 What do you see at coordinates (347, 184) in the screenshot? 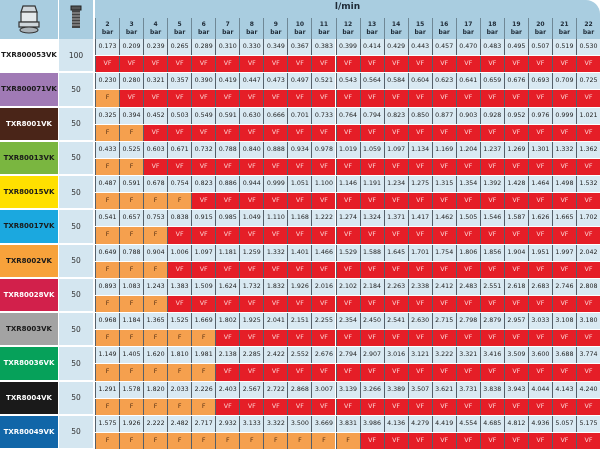
I see `flow-rate-cell: 1.146` at bounding box center [347, 184].